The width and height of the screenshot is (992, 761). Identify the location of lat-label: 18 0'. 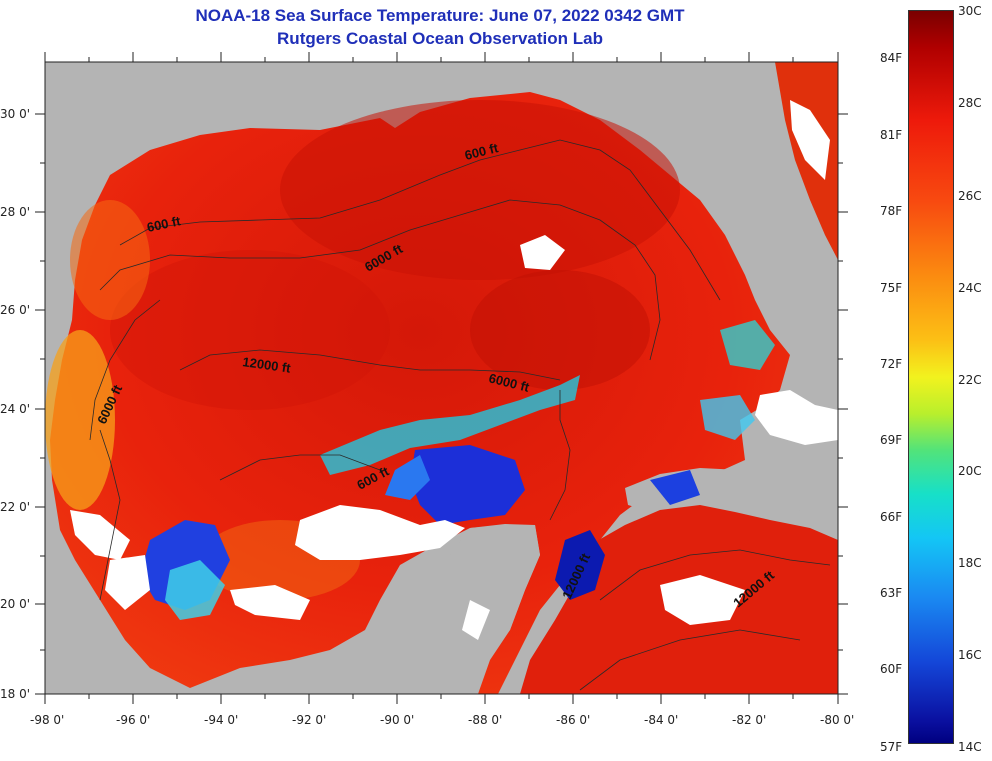
(15, 694).